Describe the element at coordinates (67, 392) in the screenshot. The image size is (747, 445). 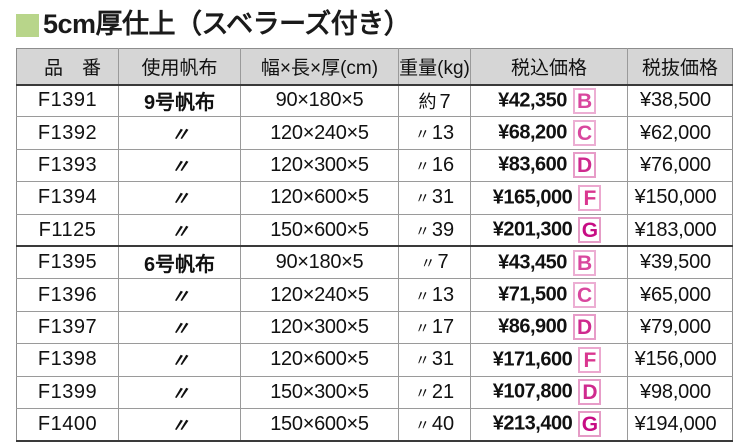
I see `cell-product-code: F1399` at that location.